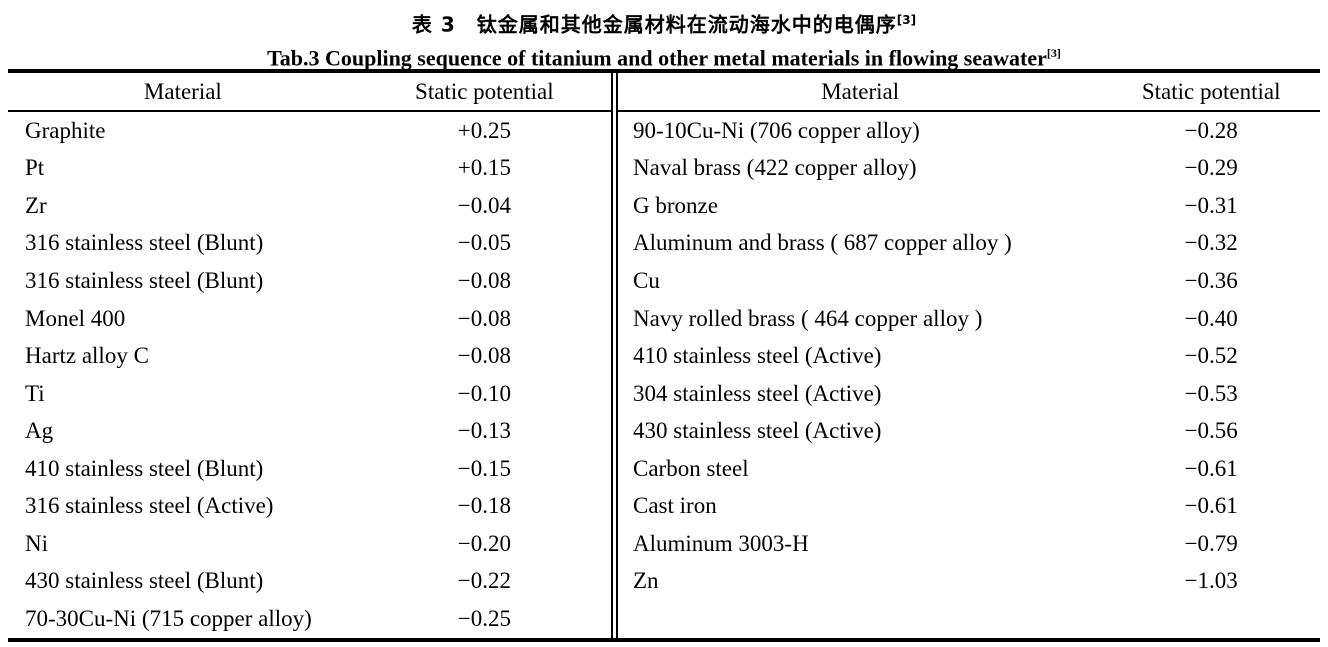  What do you see at coordinates (1211, 91) in the screenshot?
I see `right-static-potential-header: Static potential` at bounding box center [1211, 91].